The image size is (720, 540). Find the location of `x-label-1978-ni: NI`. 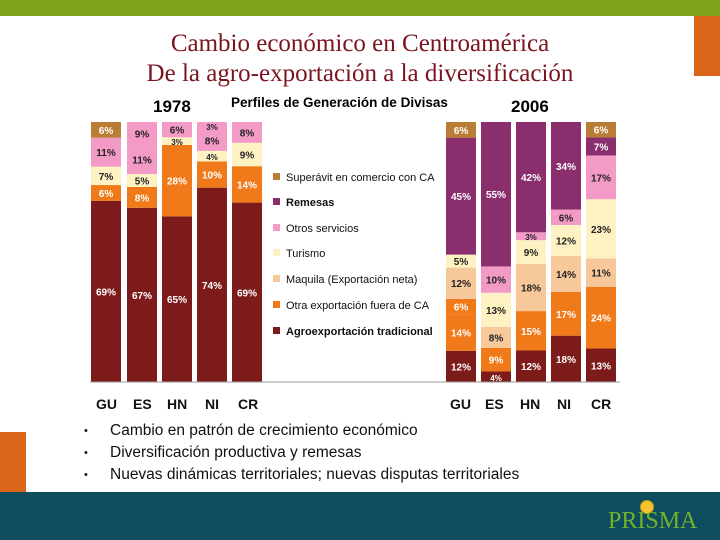

x-label-1978-ni: NI is located at coordinates (212, 404).